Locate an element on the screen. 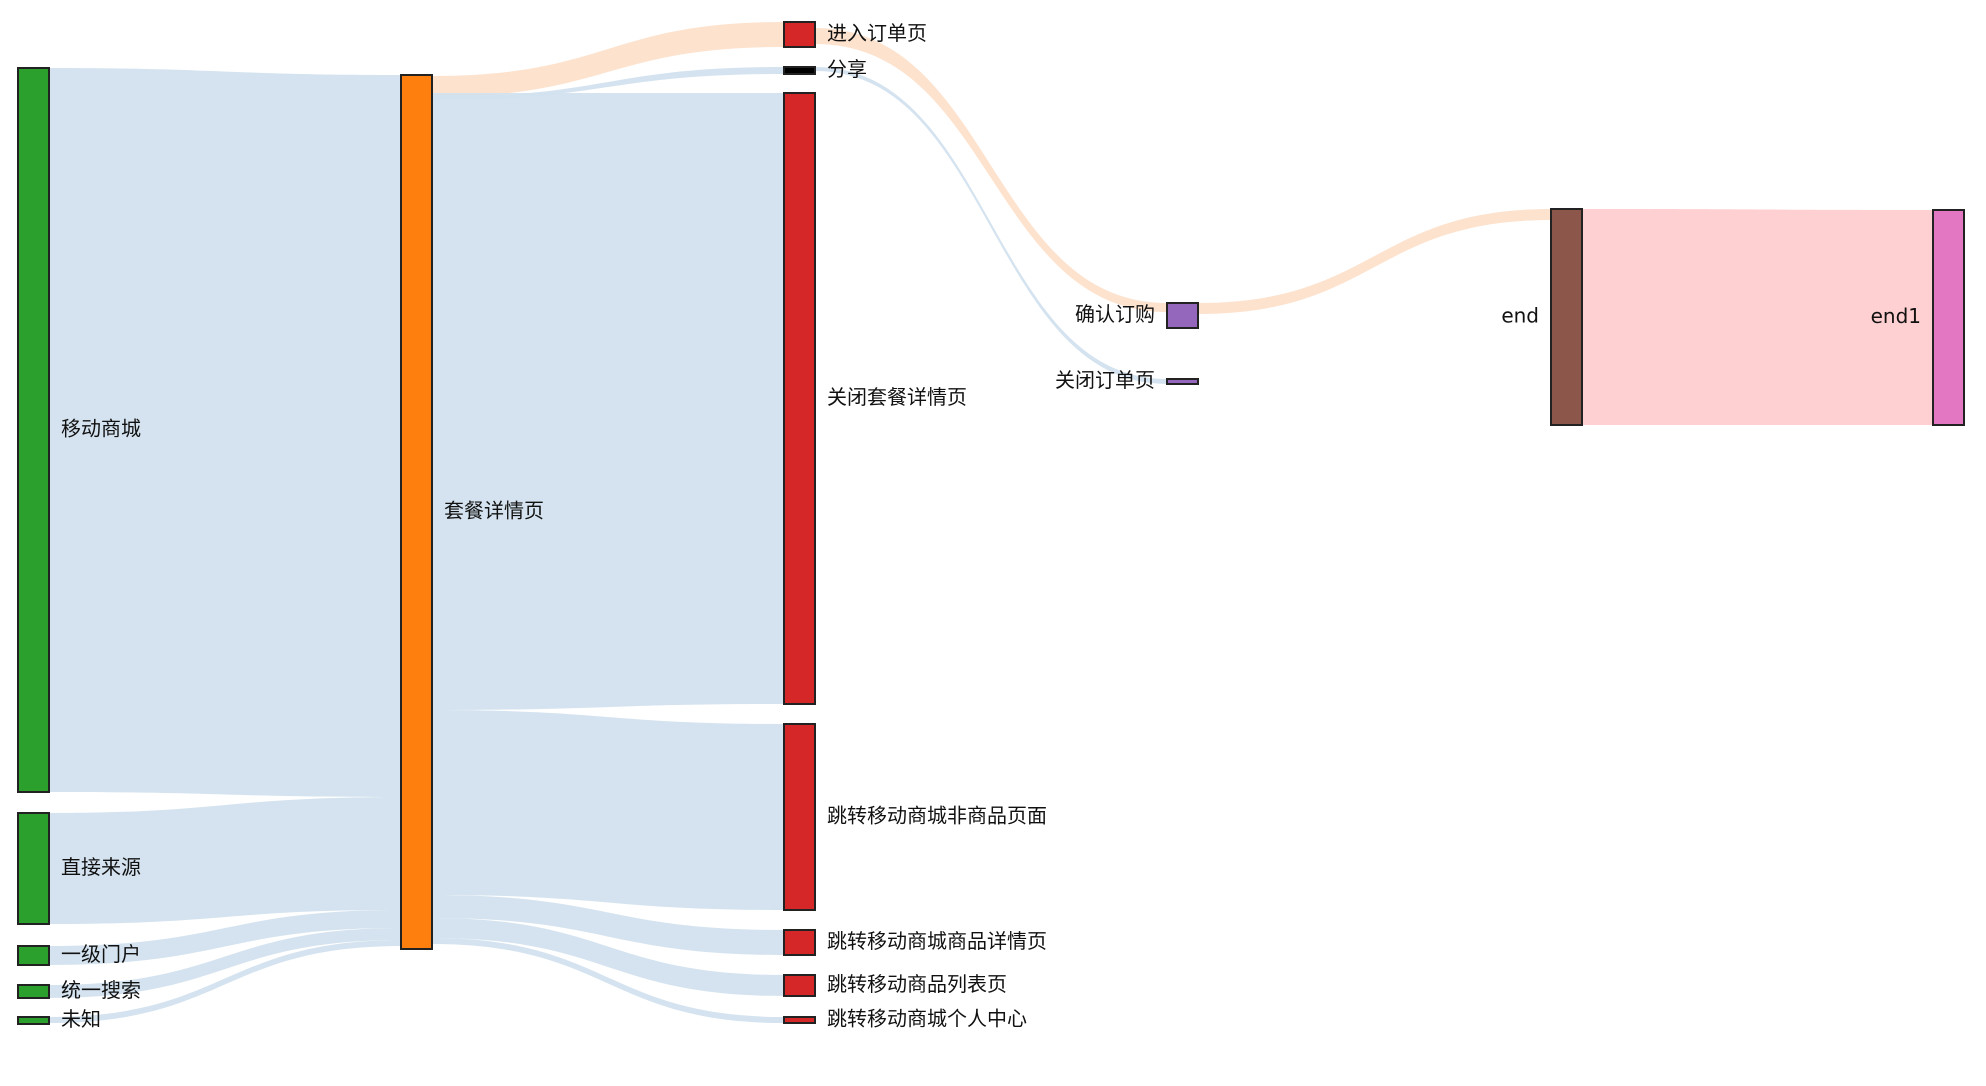 The height and width of the screenshot is (1086, 1986). node-share is located at coordinates (799, 70).